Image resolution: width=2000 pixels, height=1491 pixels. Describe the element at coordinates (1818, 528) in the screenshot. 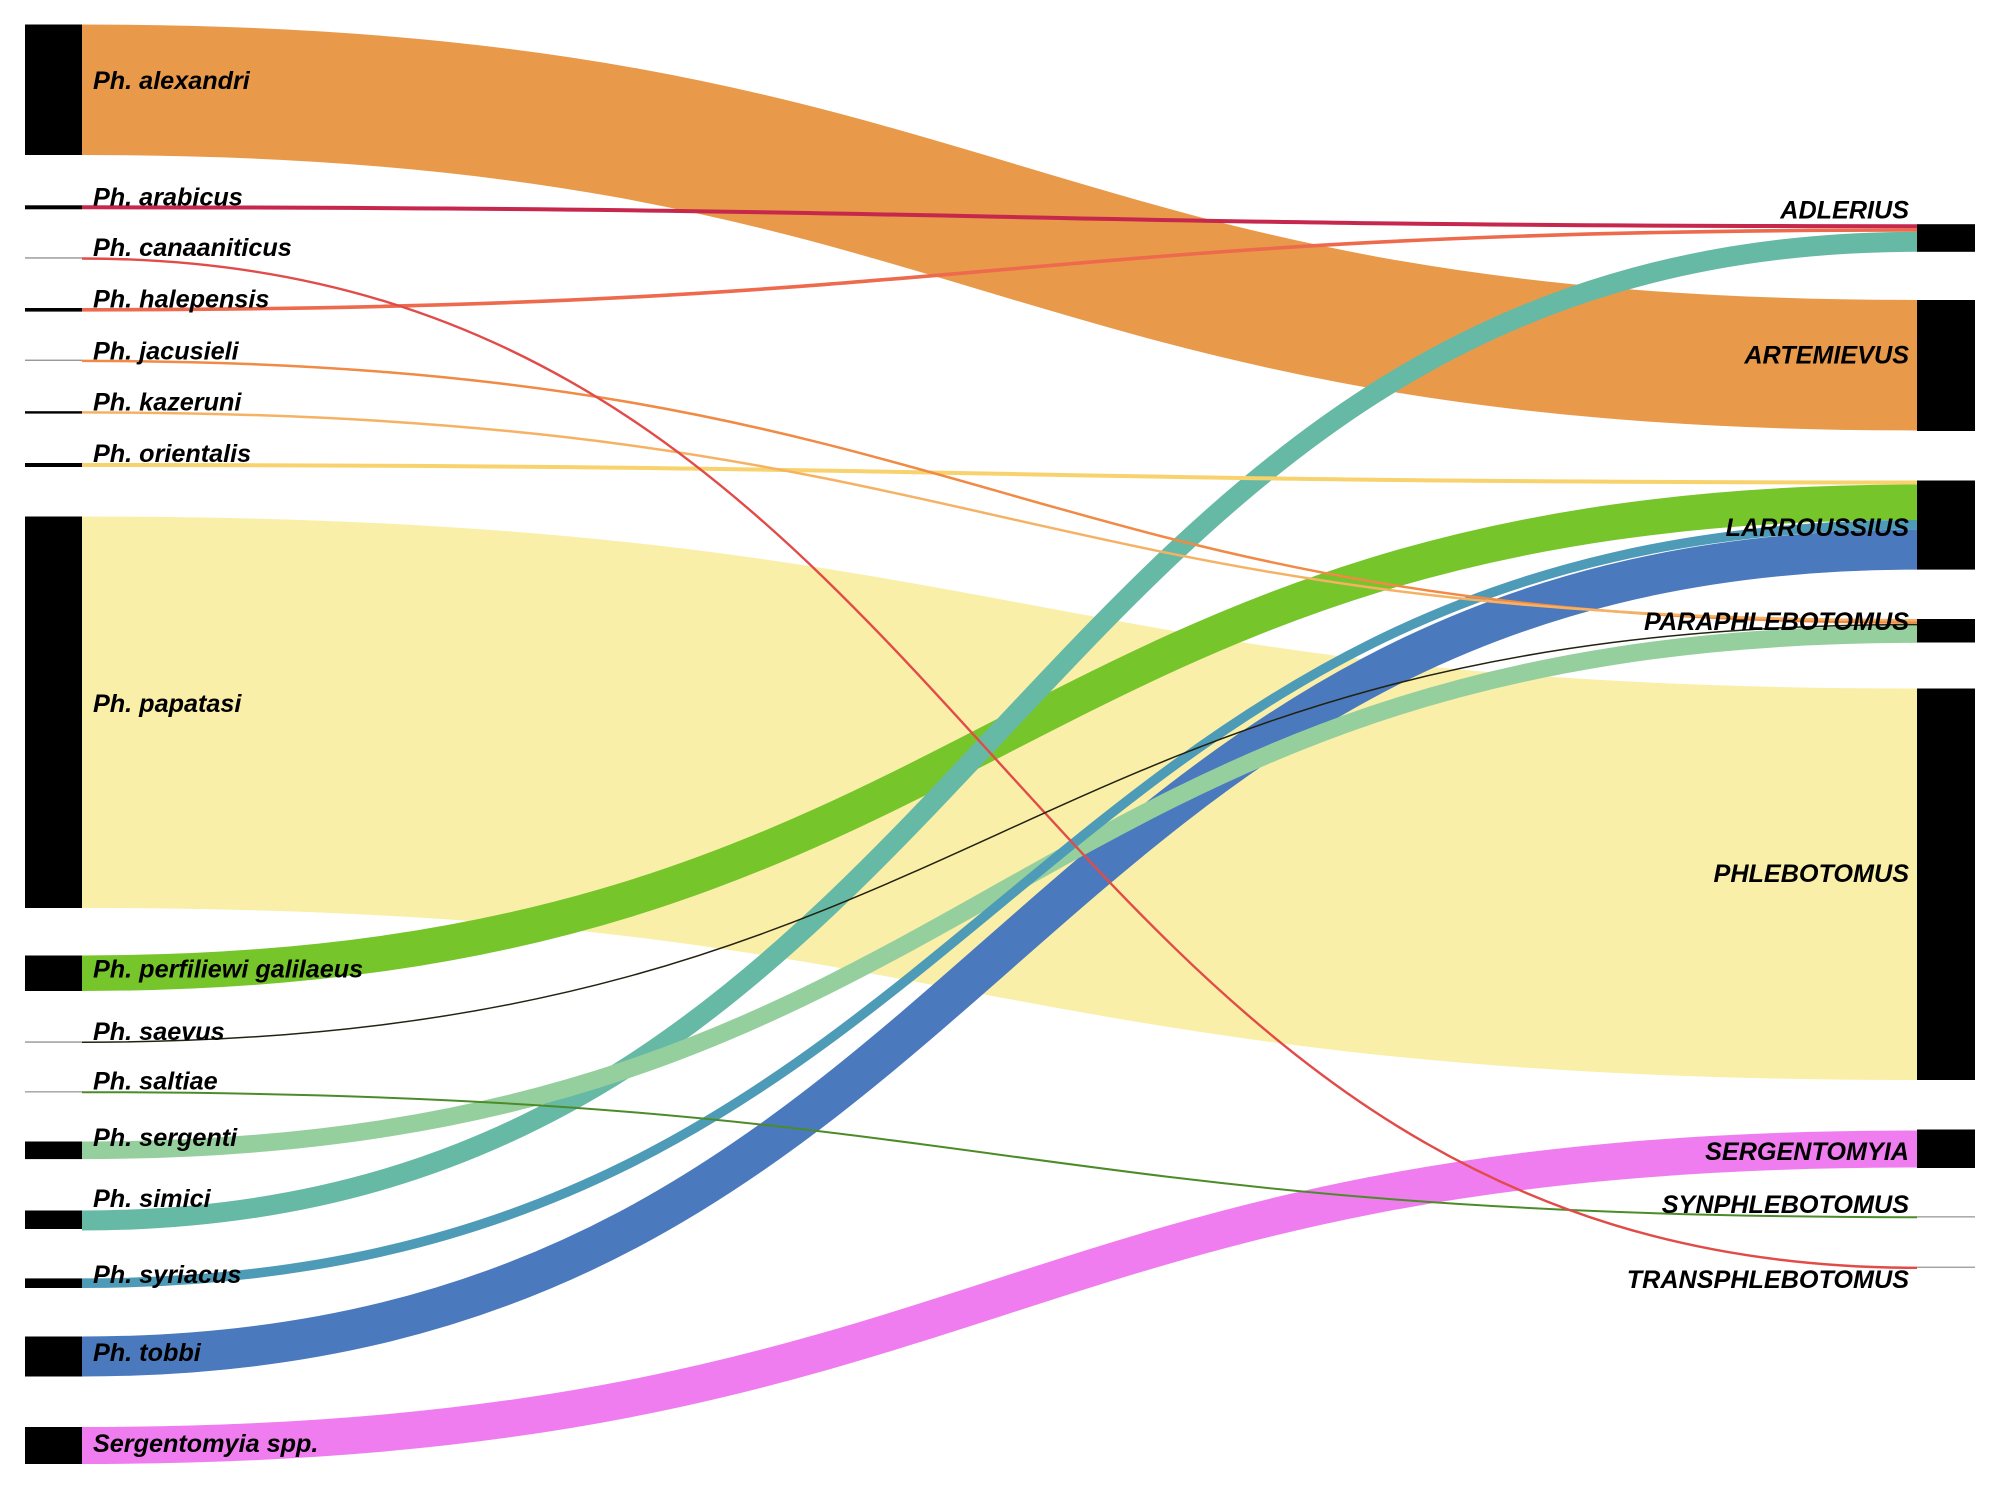

I see `svg-text: LARROUSSIUS` at that location.